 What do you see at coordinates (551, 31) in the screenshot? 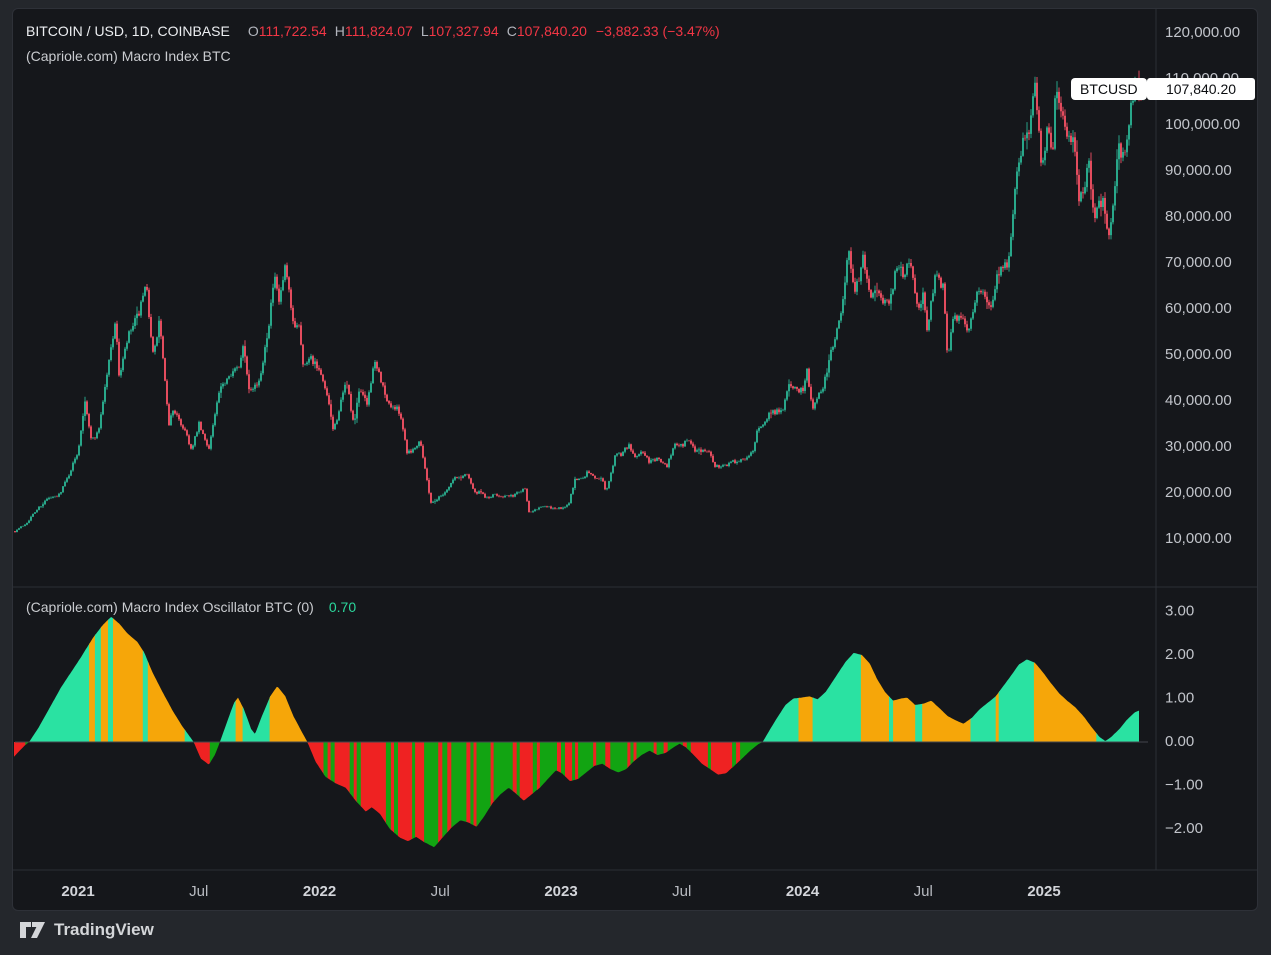
I see `ohlc-close-value: 107,840.20` at bounding box center [551, 31].